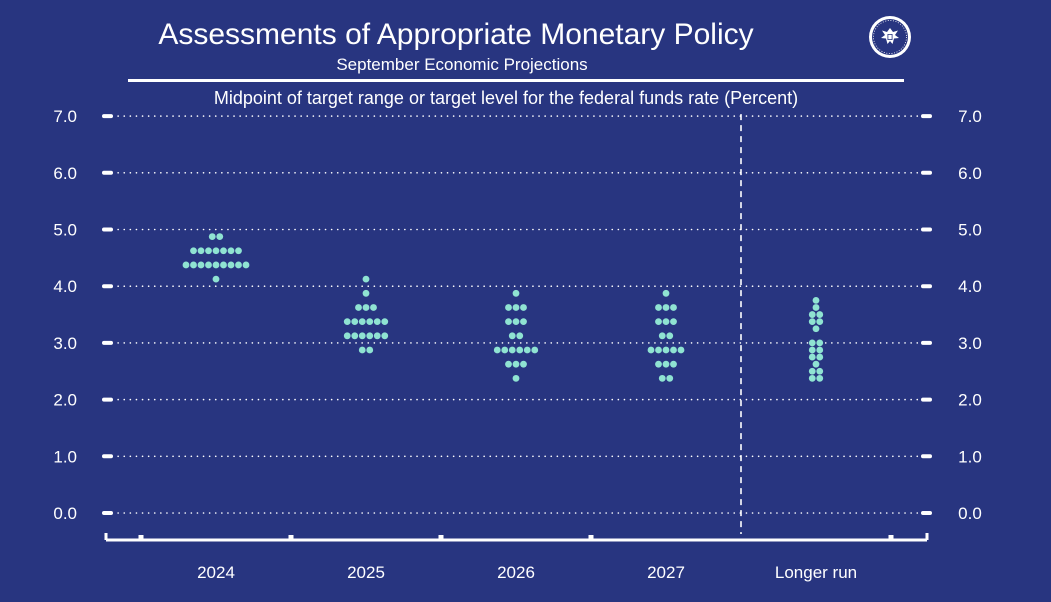 The height and width of the screenshot is (602, 1051). Describe the element at coordinates (65, 400) in the screenshot. I see `y-tick-label-left: 2.0` at that location.